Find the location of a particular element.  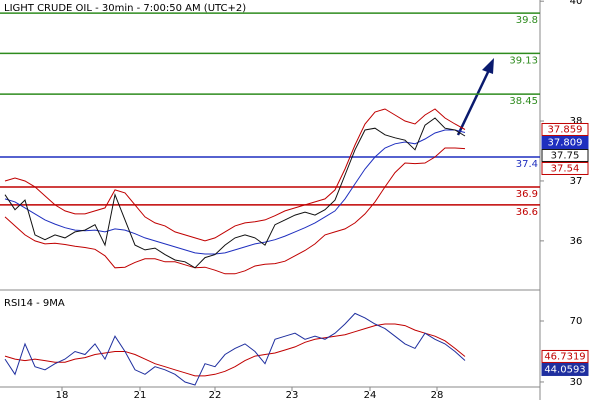

x-tick-label: 24 is located at coordinates (370, 395).